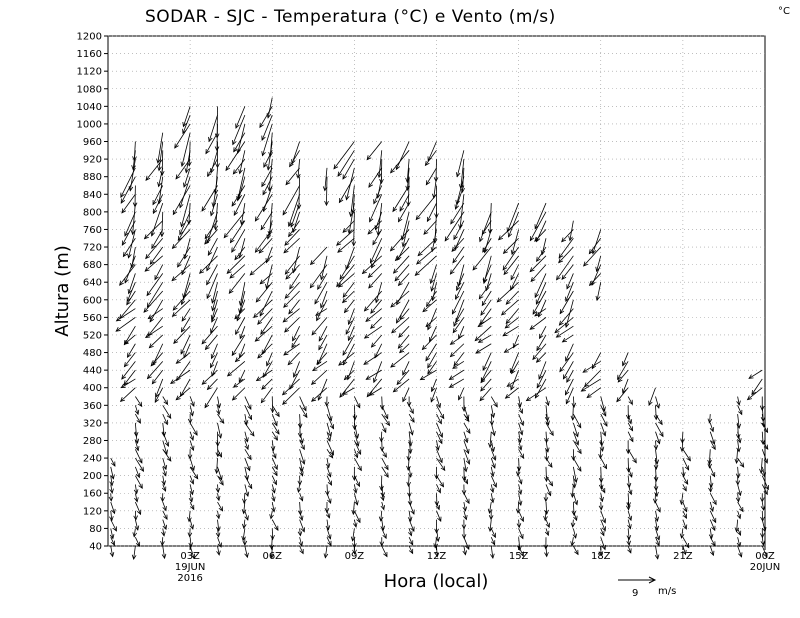  Describe the element at coordinates (95, 547) in the screenshot. I see `y-tick-label: 40` at that location.